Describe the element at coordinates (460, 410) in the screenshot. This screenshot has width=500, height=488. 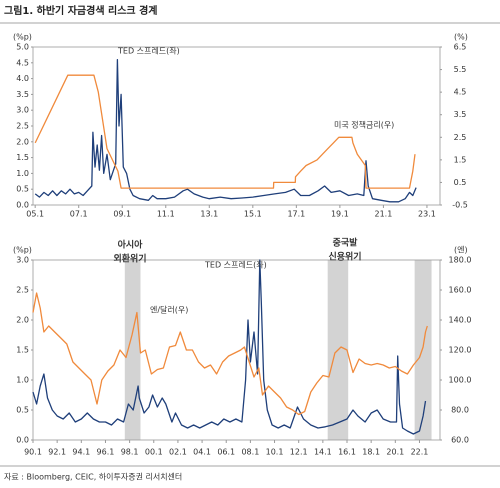
I see `y2-tick-label: 80.0` at that location.